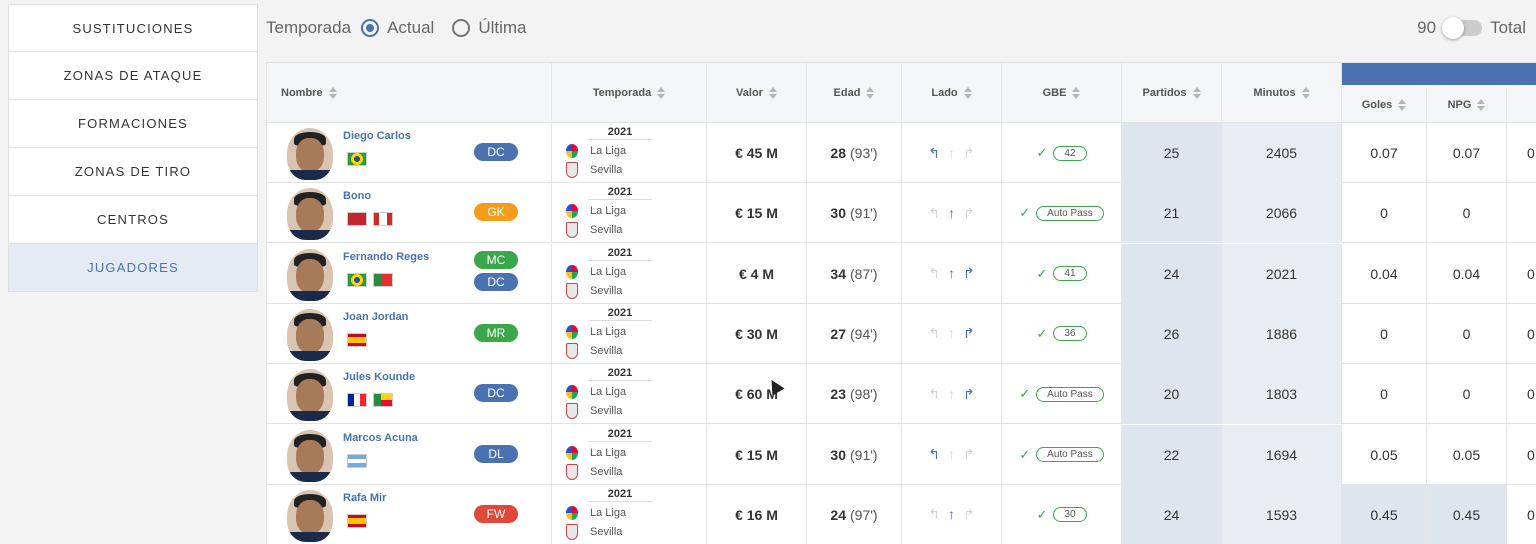 The height and width of the screenshot is (544, 1536). What do you see at coordinates (496, 152) in the screenshot?
I see `positions: DC` at bounding box center [496, 152].